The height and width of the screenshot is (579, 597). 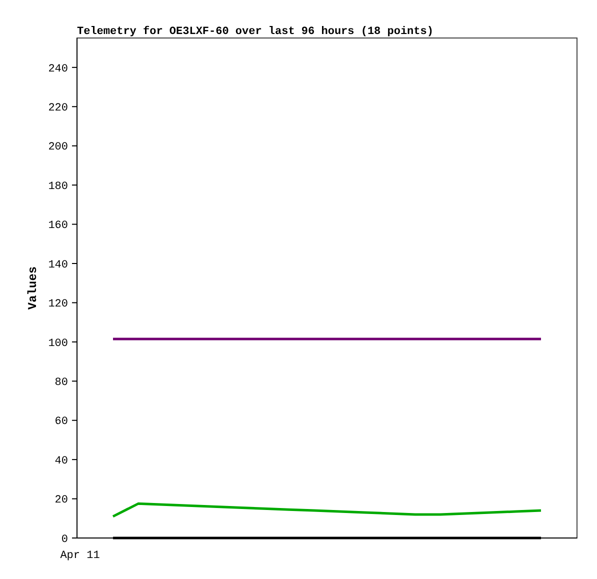 What do you see at coordinates (58, 148) in the screenshot?
I see `y-tick-label: 200` at bounding box center [58, 148].